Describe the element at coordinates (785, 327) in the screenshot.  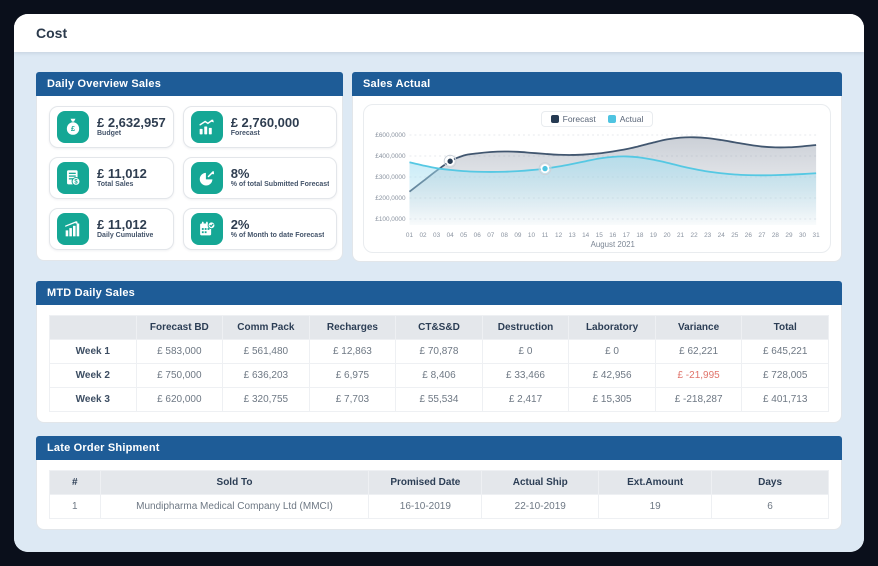
I see `mtd-column-header: Total` at that location.